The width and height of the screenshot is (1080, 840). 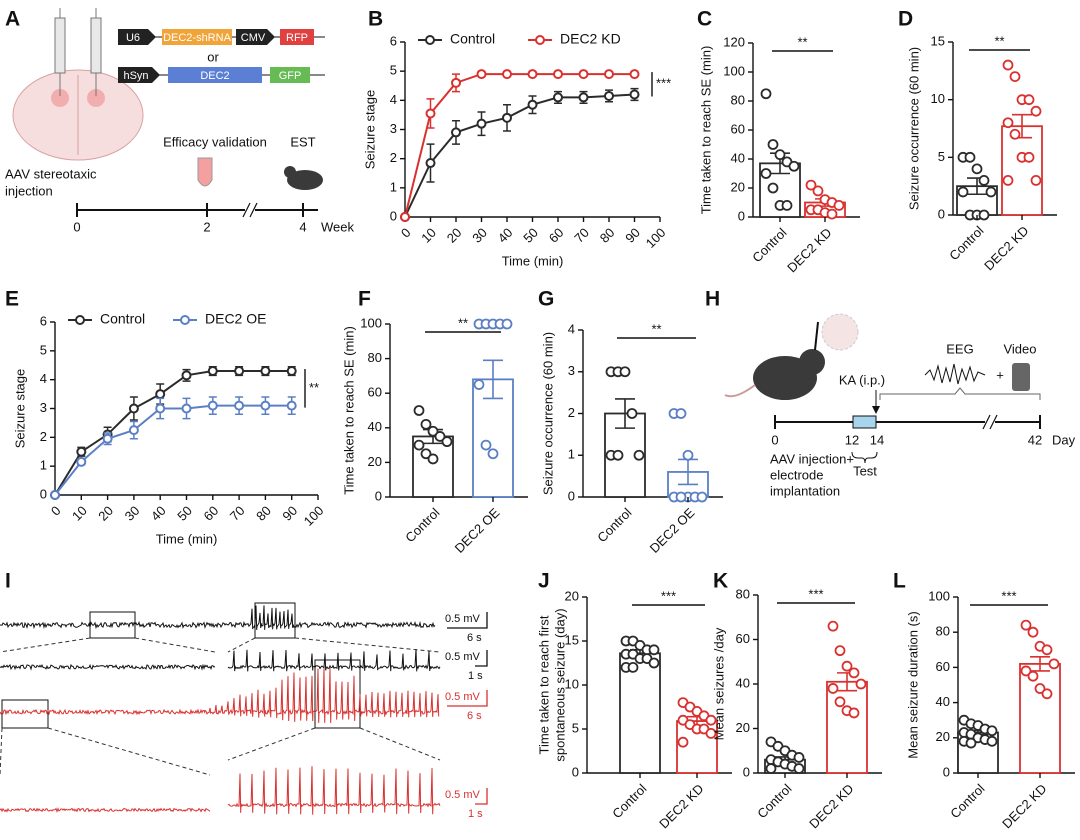 I want to click on x-tick-label: 60, so click(x=556, y=235).